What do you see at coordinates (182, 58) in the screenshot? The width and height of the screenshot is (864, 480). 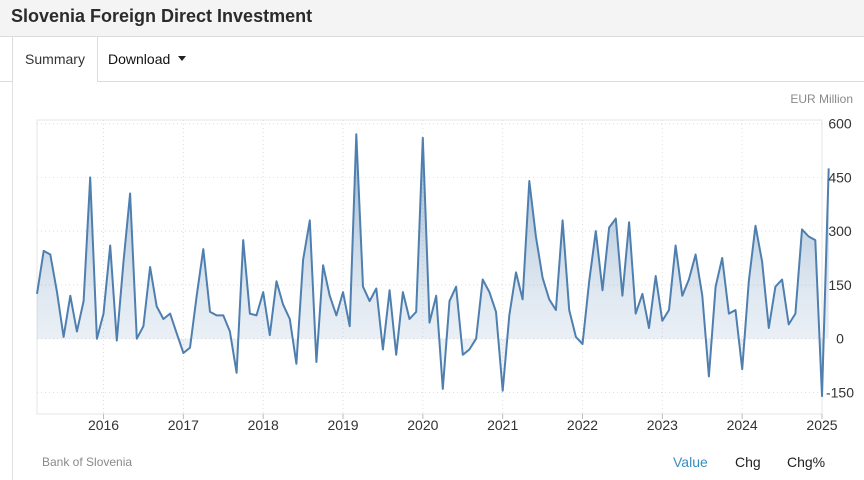 I see `caret-down-icon` at bounding box center [182, 58].